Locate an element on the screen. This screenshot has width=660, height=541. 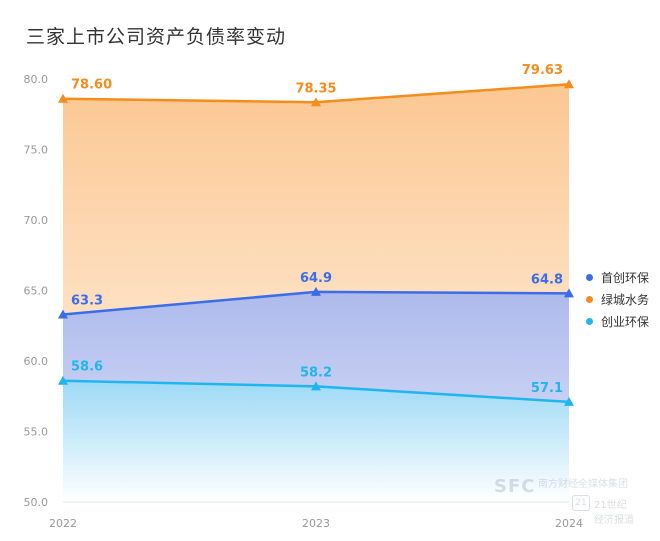
y-tick-label: 50.0 is located at coordinates (36, 502).